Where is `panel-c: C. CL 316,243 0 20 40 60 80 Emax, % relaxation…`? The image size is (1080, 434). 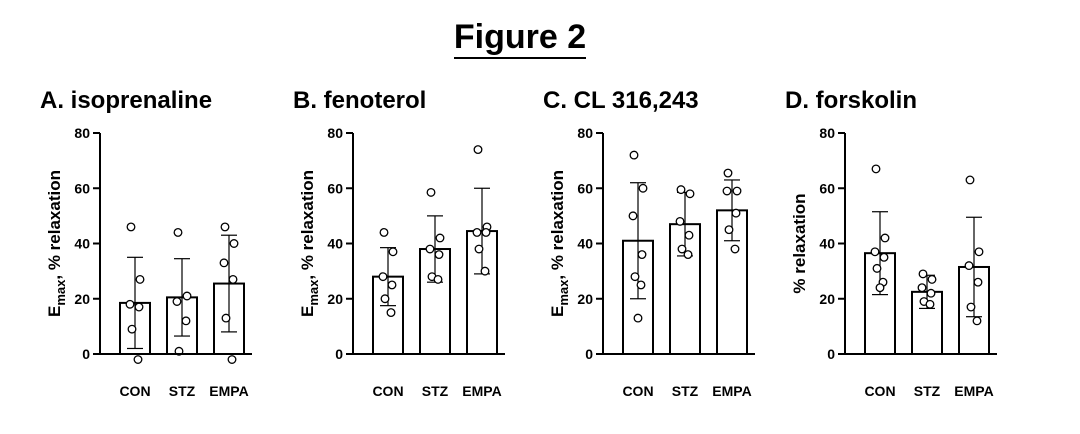
panel-c: C. CL 316,243 0 20 40 60 80 Emax, % relaxation… is located at coordinates (649, 243).